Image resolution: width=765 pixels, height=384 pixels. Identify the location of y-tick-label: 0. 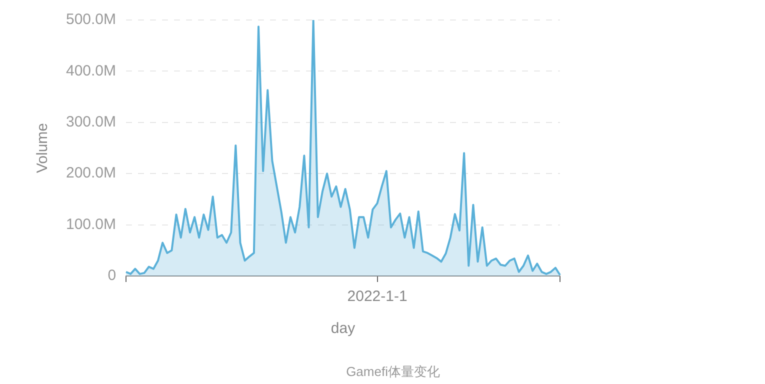
(112, 275).